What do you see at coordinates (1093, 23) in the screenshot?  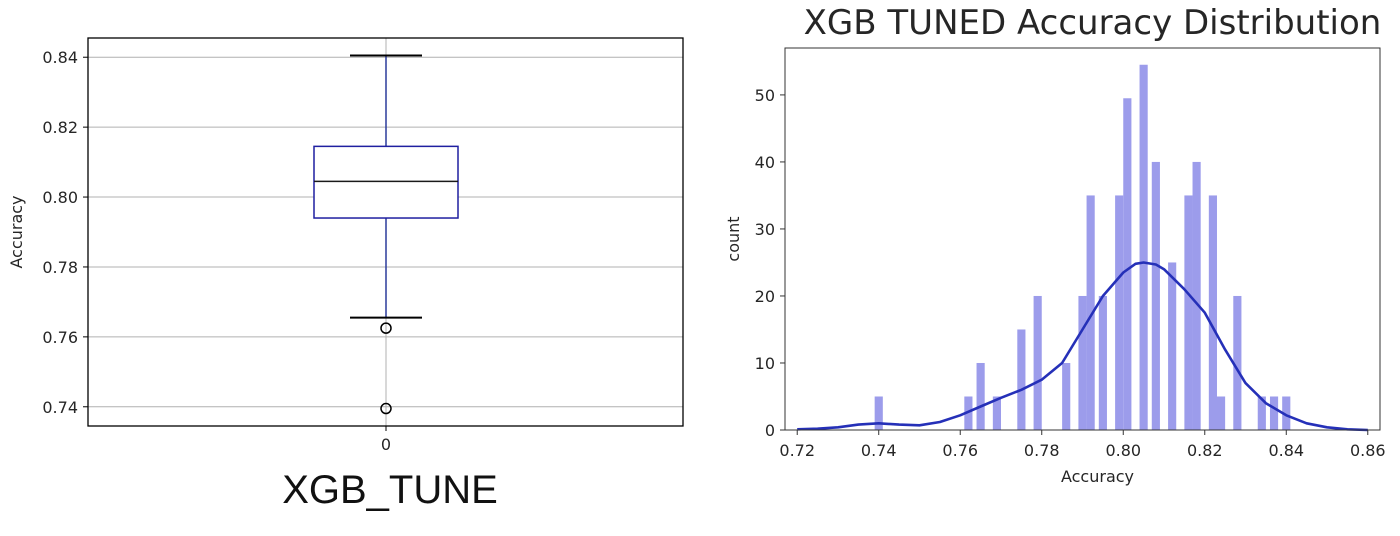 I see `chart-title: XGB TUNED Accuracy Distribution` at bounding box center [1093, 23].